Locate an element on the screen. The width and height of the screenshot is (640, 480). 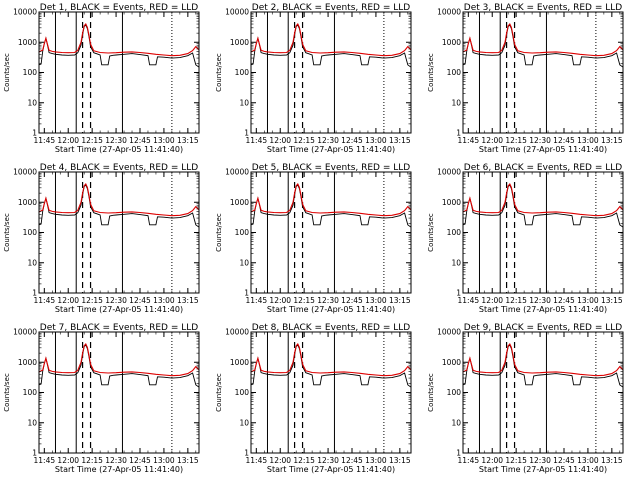
plot-title: Det 8, BLACK = Events, RED = LLD is located at coordinates (331, 328).